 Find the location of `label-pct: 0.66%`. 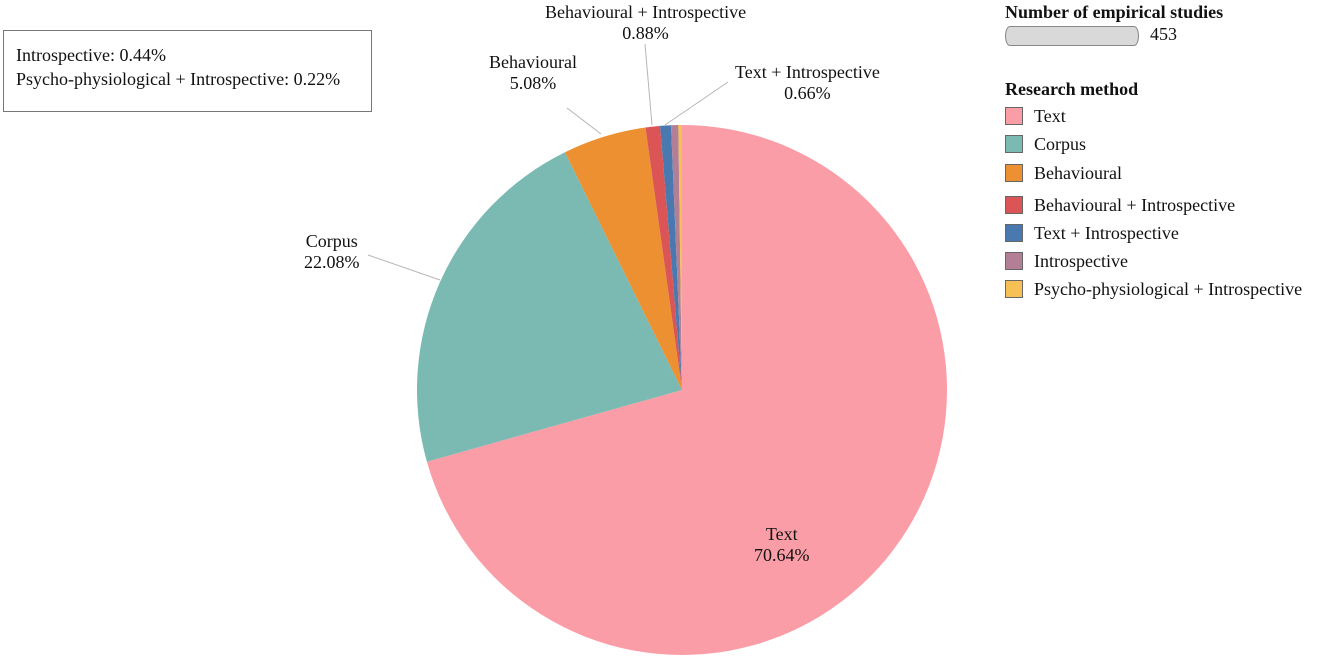

label-pct: 0.66% is located at coordinates (807, 93).